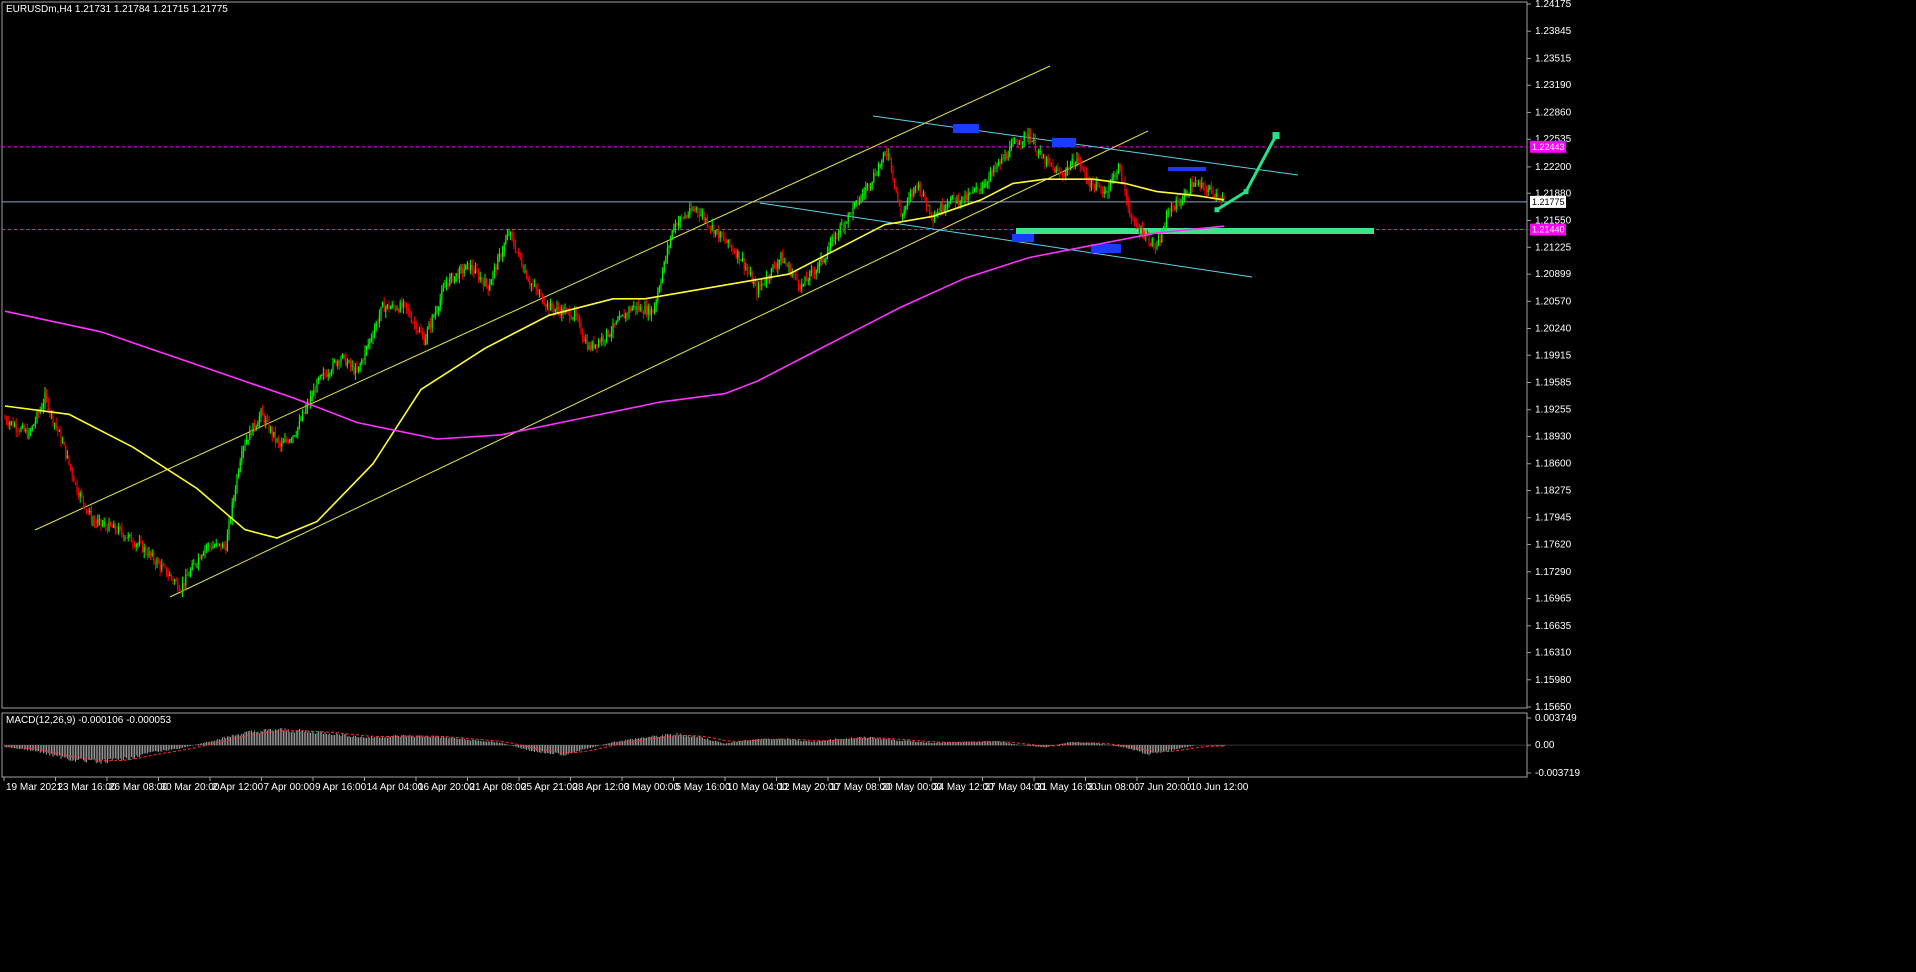  What do you see at coordinates (1553, 220) in the screenshot?
I see `price-tick-label: 1.21550` at bounding box center [1553, 220].